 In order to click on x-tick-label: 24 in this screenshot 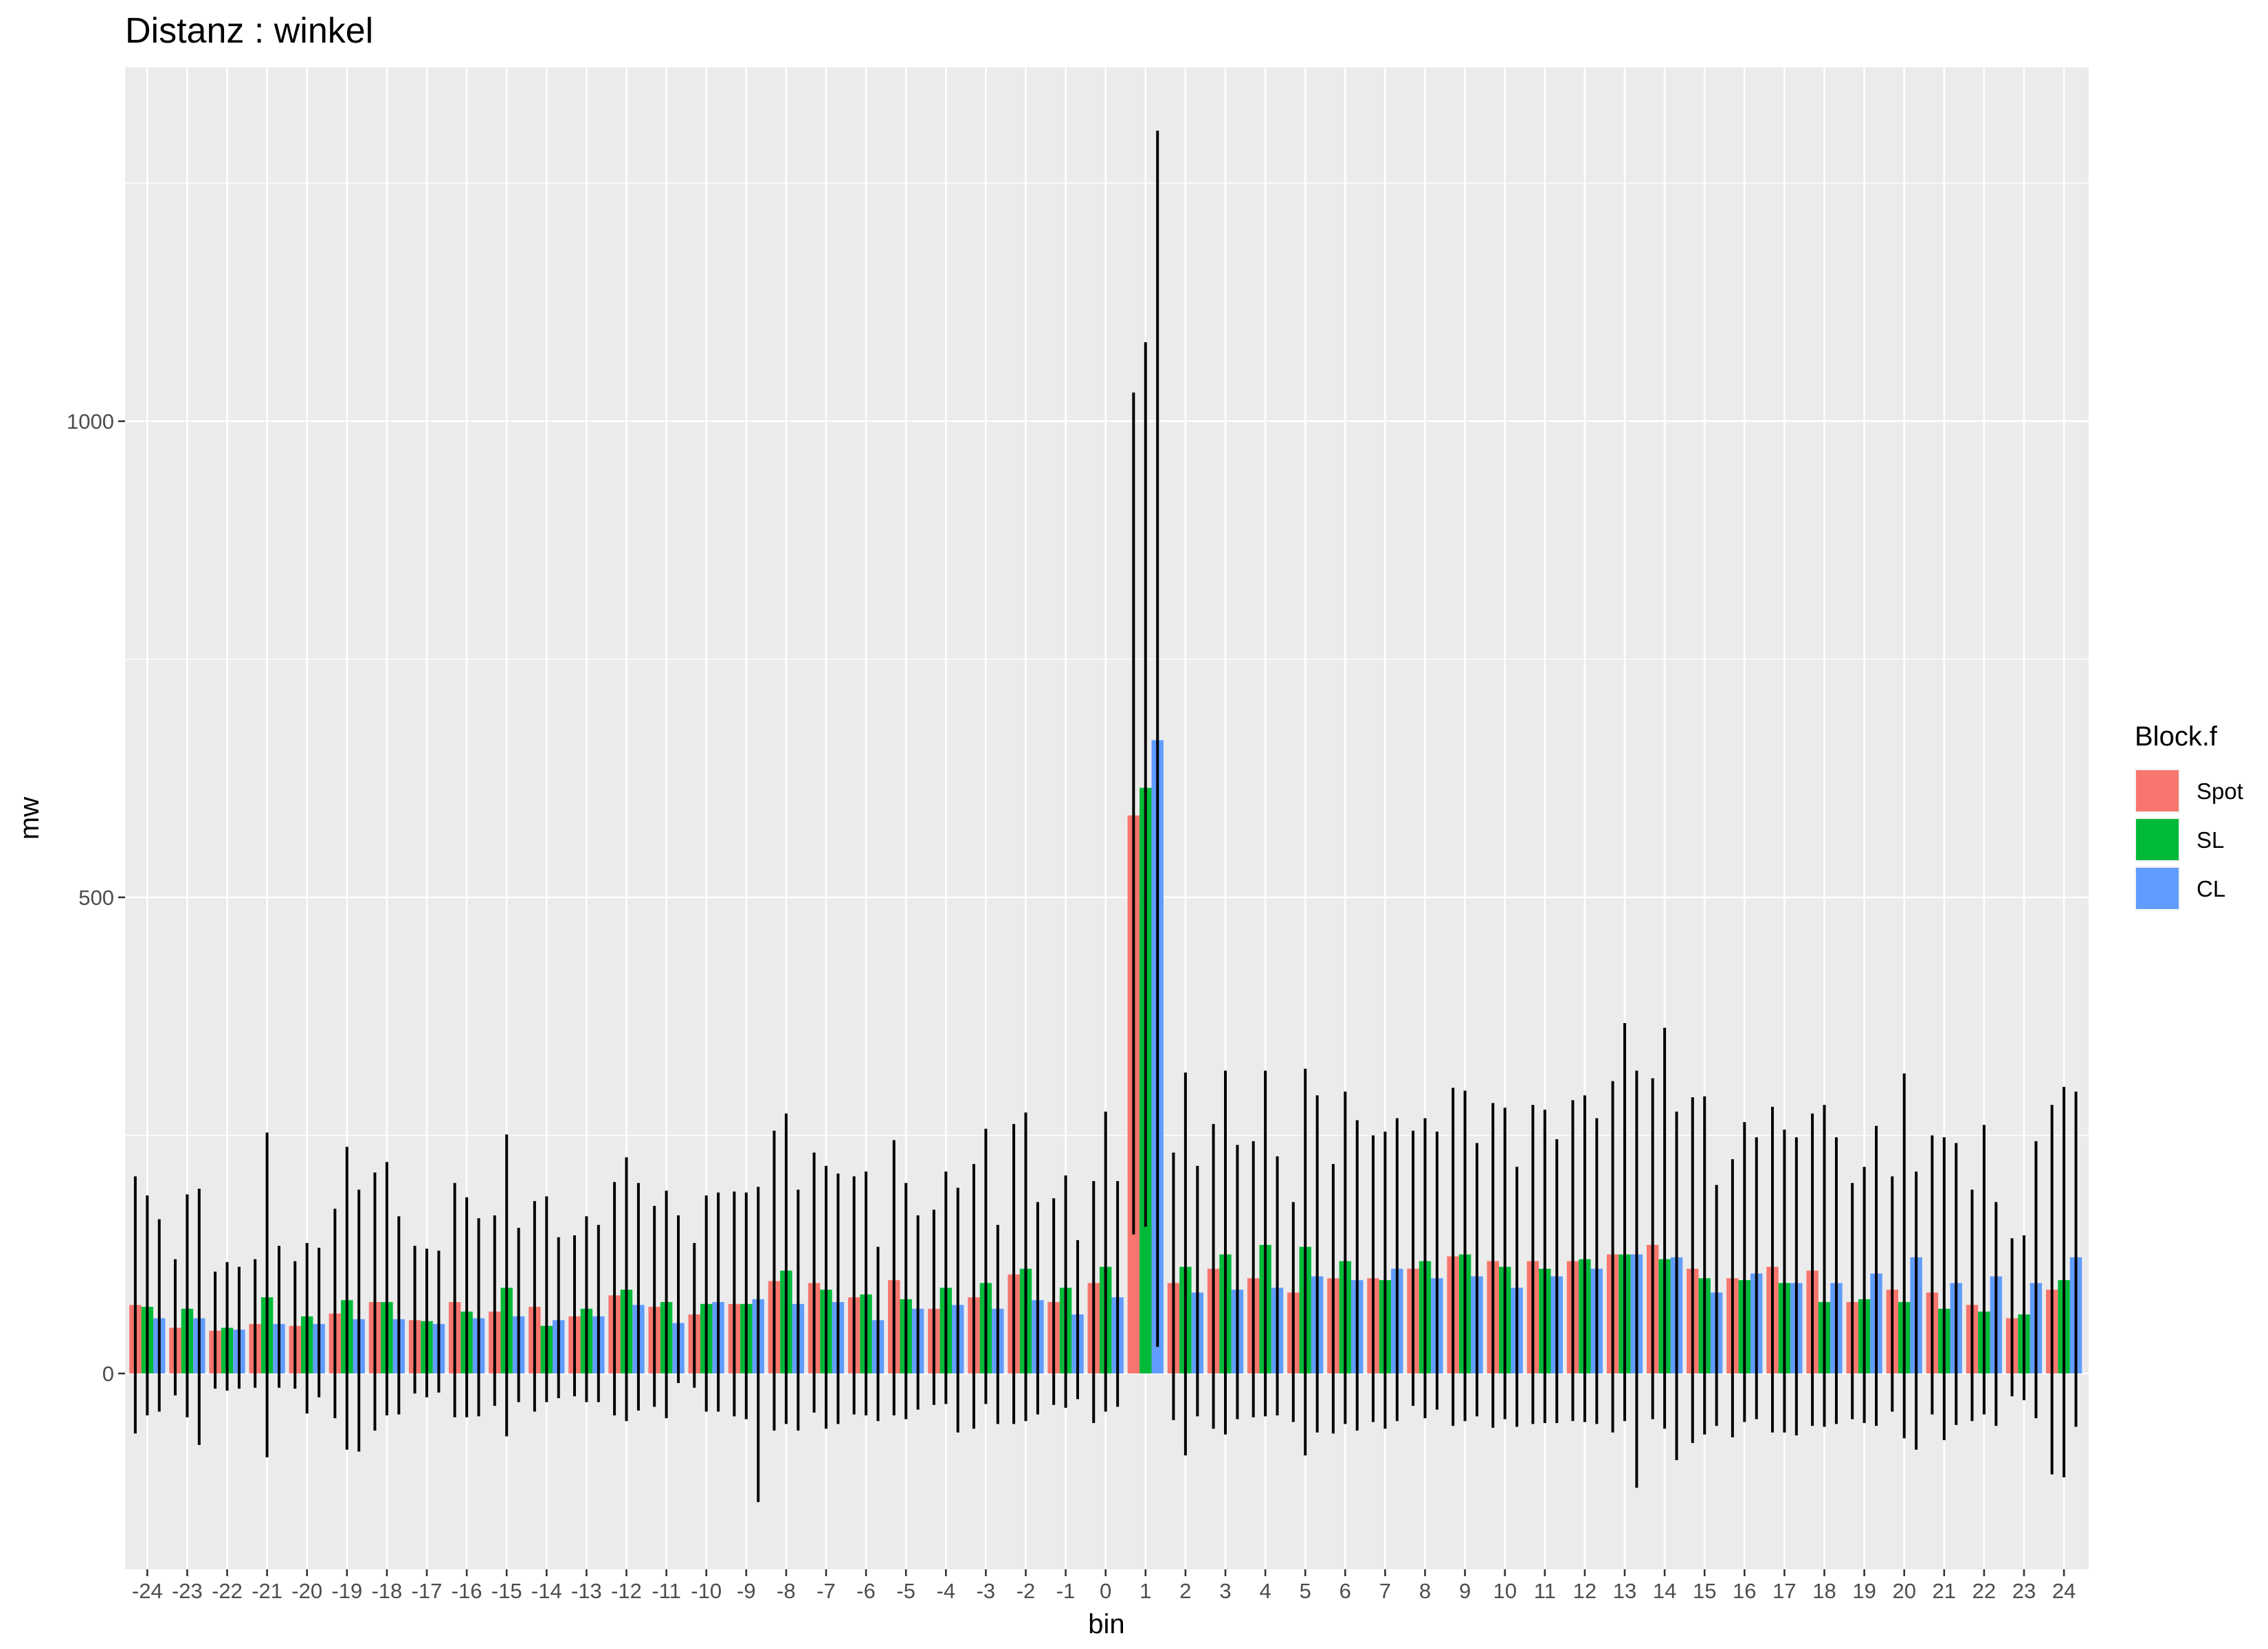, I will do `click(2064, 1591)`.